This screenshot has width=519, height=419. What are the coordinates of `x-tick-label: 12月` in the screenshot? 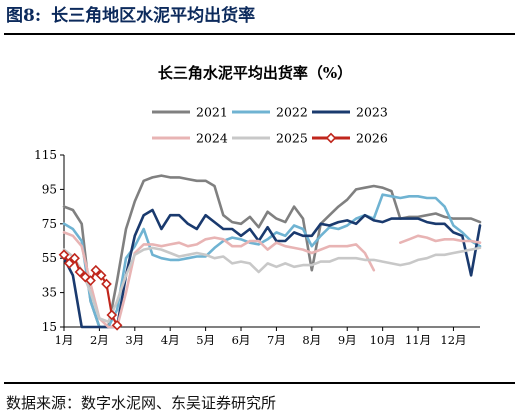 It's located at (453, 340).